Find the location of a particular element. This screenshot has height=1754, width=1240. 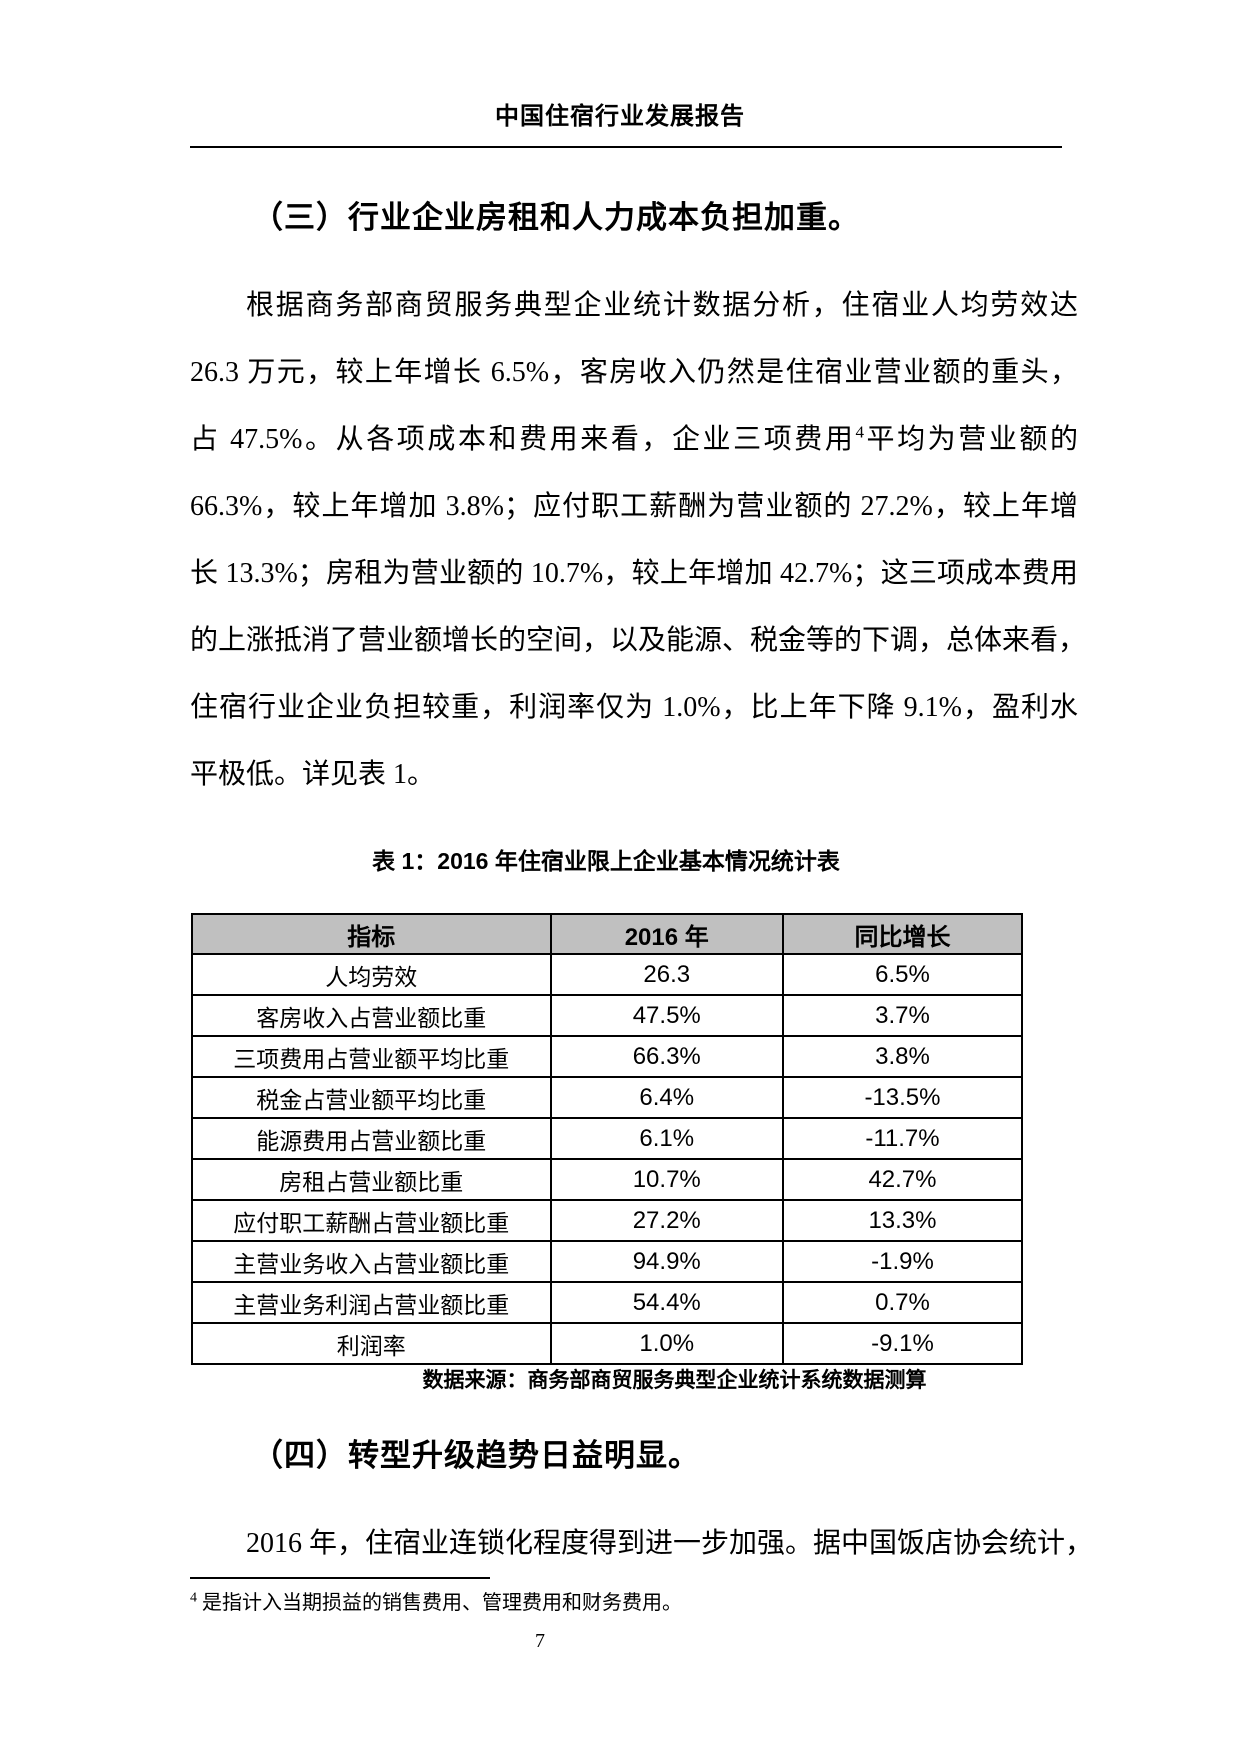

paragraph-line: 2016 年，住宿业连锁化程度得到进一步加强。据中国饭店协会统计， is located at coordinates (670, 1543).